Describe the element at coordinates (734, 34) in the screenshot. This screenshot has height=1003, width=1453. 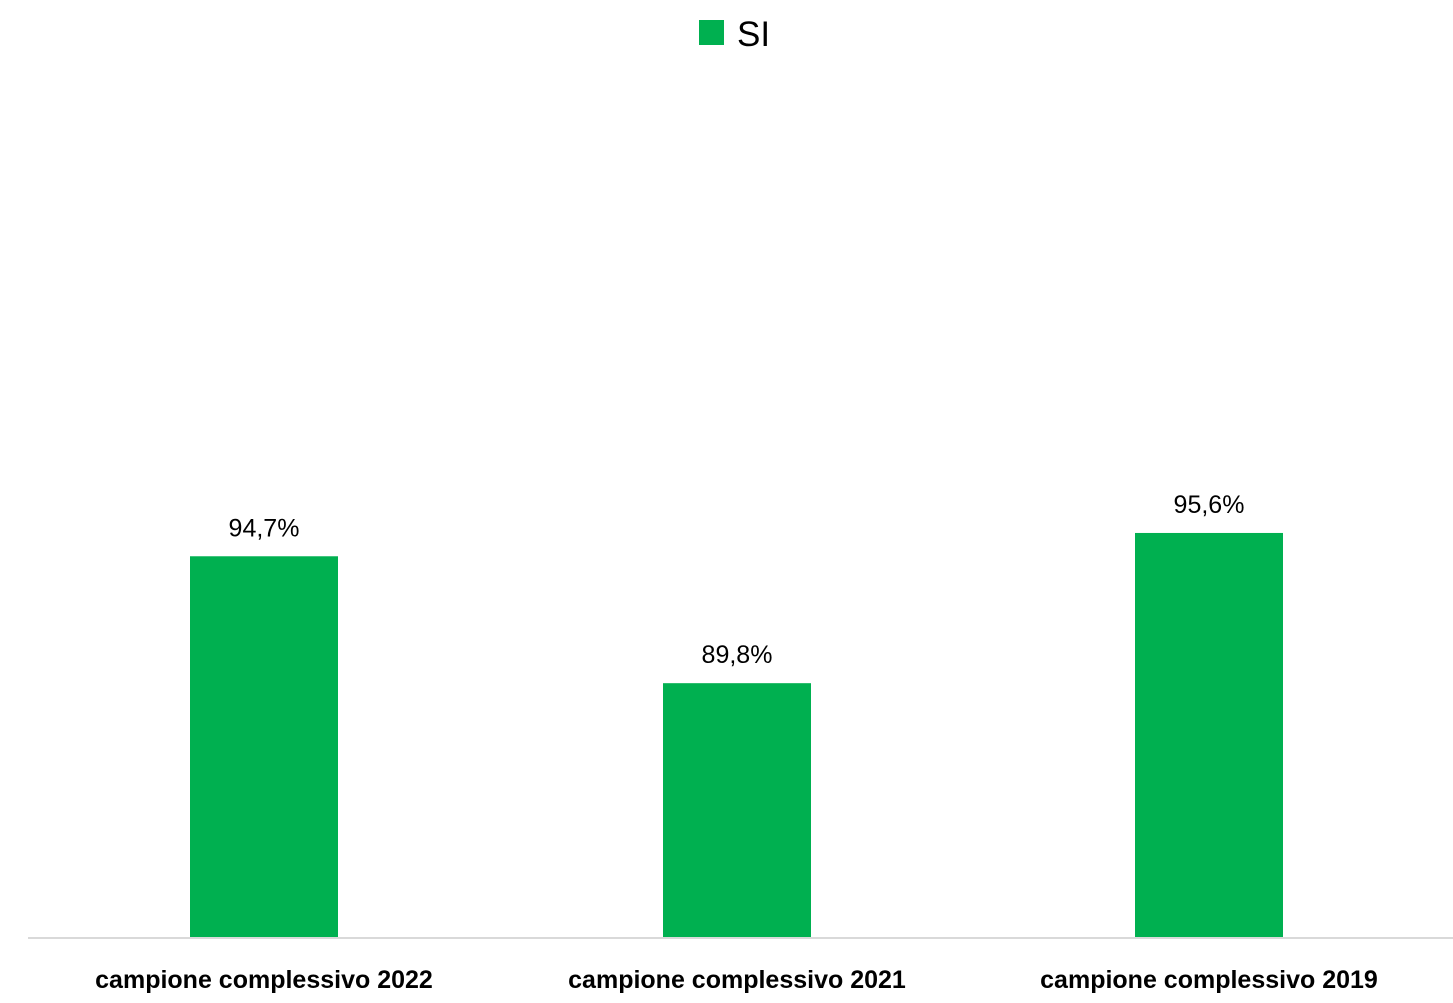
I see `legend: SI` at that location.